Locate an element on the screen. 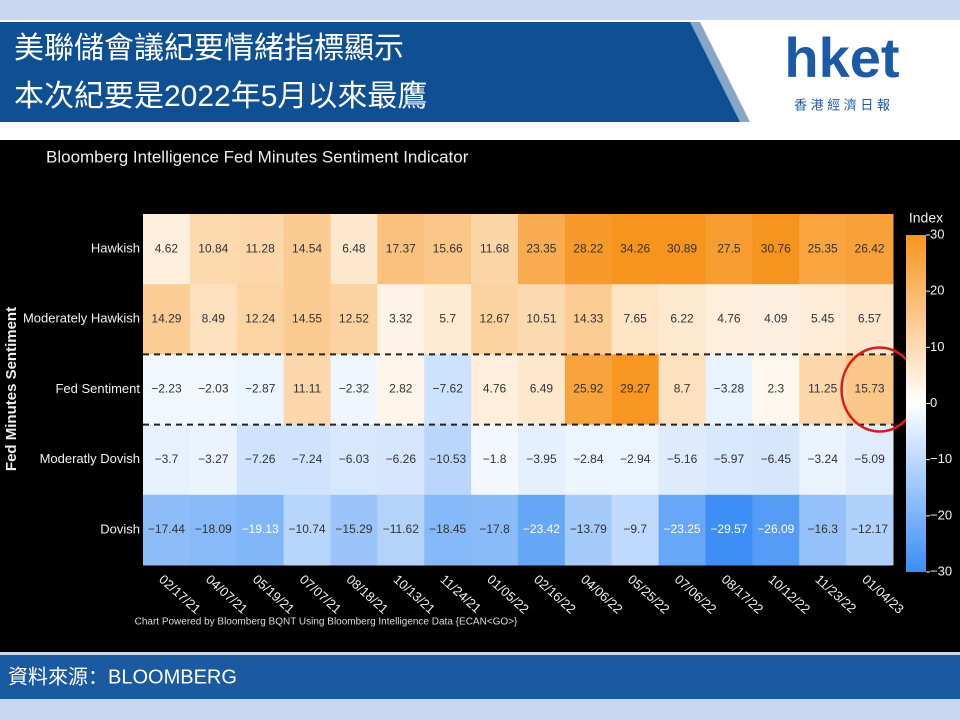  cell-label: 25.92 is located at coordinates (588, 389).